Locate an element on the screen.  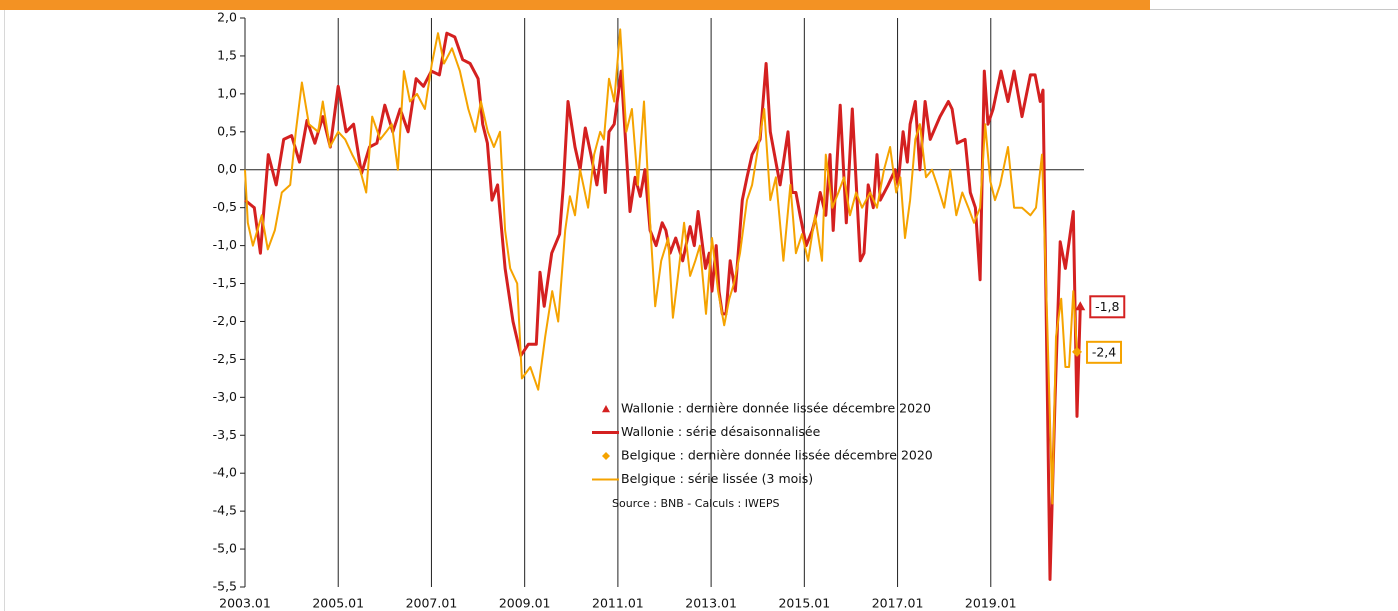
y-tick-label: -4,5 is located at coordinates (225, 510).